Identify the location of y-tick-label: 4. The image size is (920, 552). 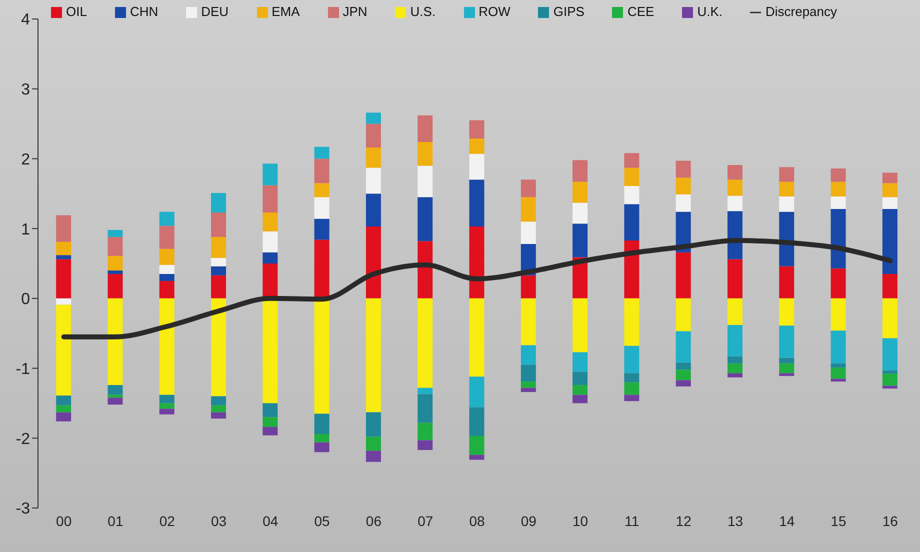
(25, 20).